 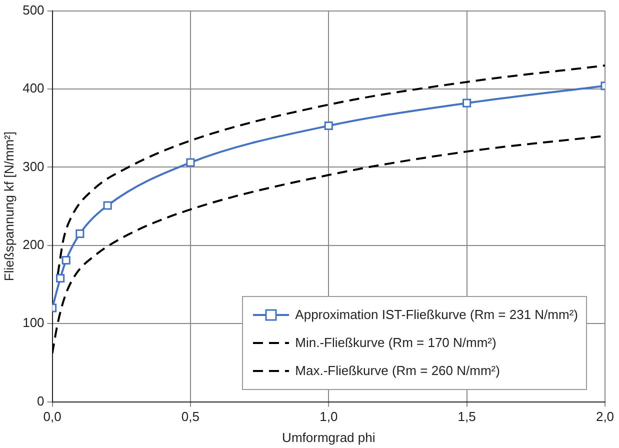 What do you see at coordinates (397, 370) in the screenshot?
I see `legend-label: Max.-Fließkurve (Rm = 260 N/mm²)` at bounding box center [397, 370].